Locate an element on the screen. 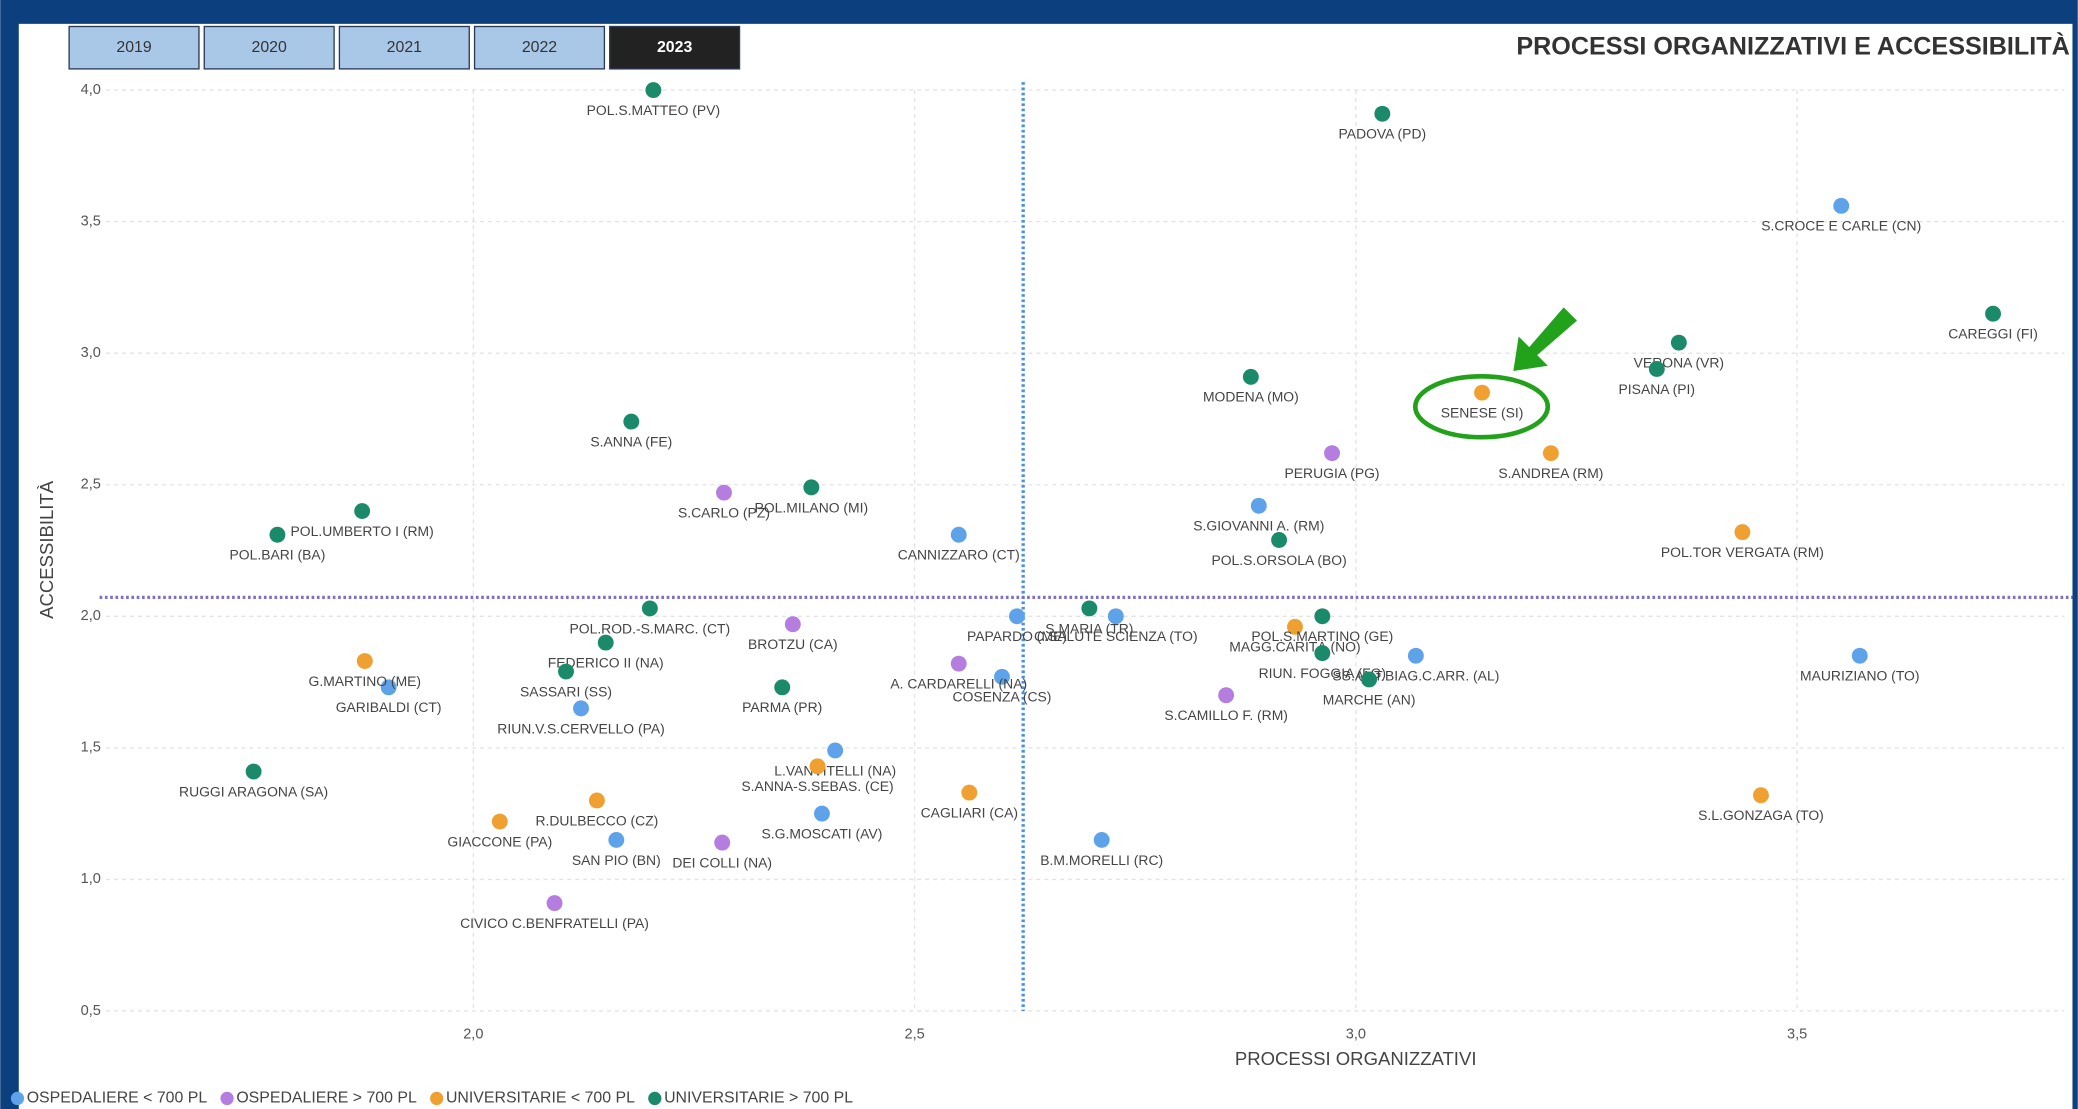 The height and width of the screenshot is (1109, 2078). y-tick-label: 1,5 is located at coordinates (91, 748).